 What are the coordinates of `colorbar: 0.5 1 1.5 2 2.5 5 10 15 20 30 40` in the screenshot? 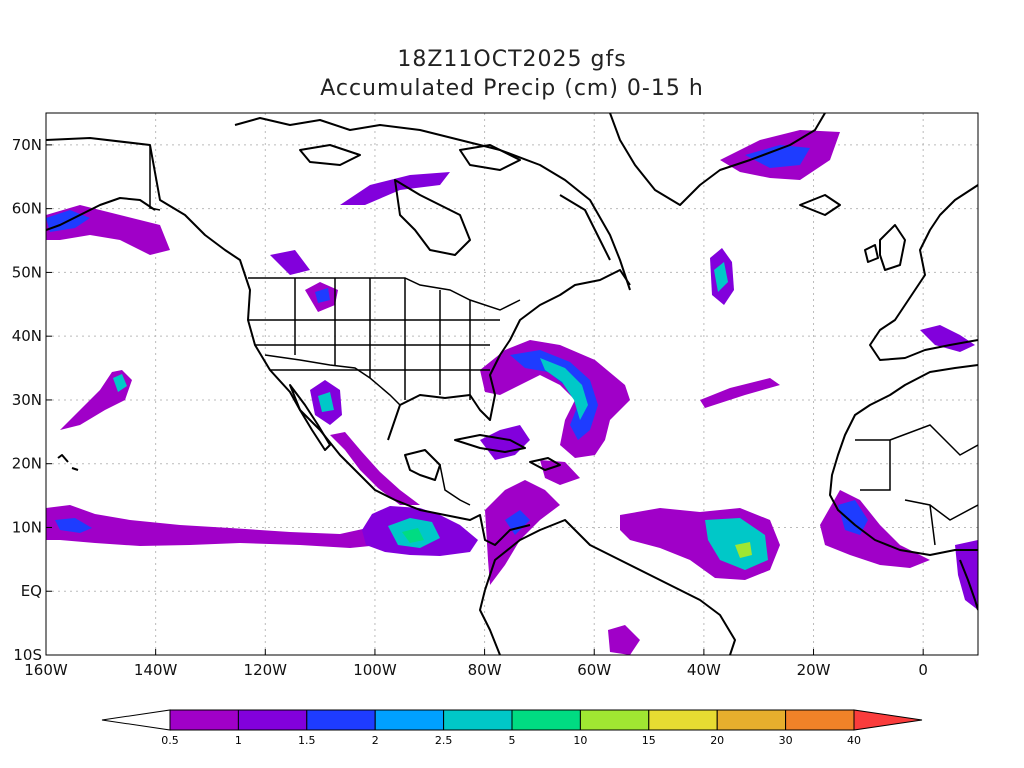 It's located at (512, 728).